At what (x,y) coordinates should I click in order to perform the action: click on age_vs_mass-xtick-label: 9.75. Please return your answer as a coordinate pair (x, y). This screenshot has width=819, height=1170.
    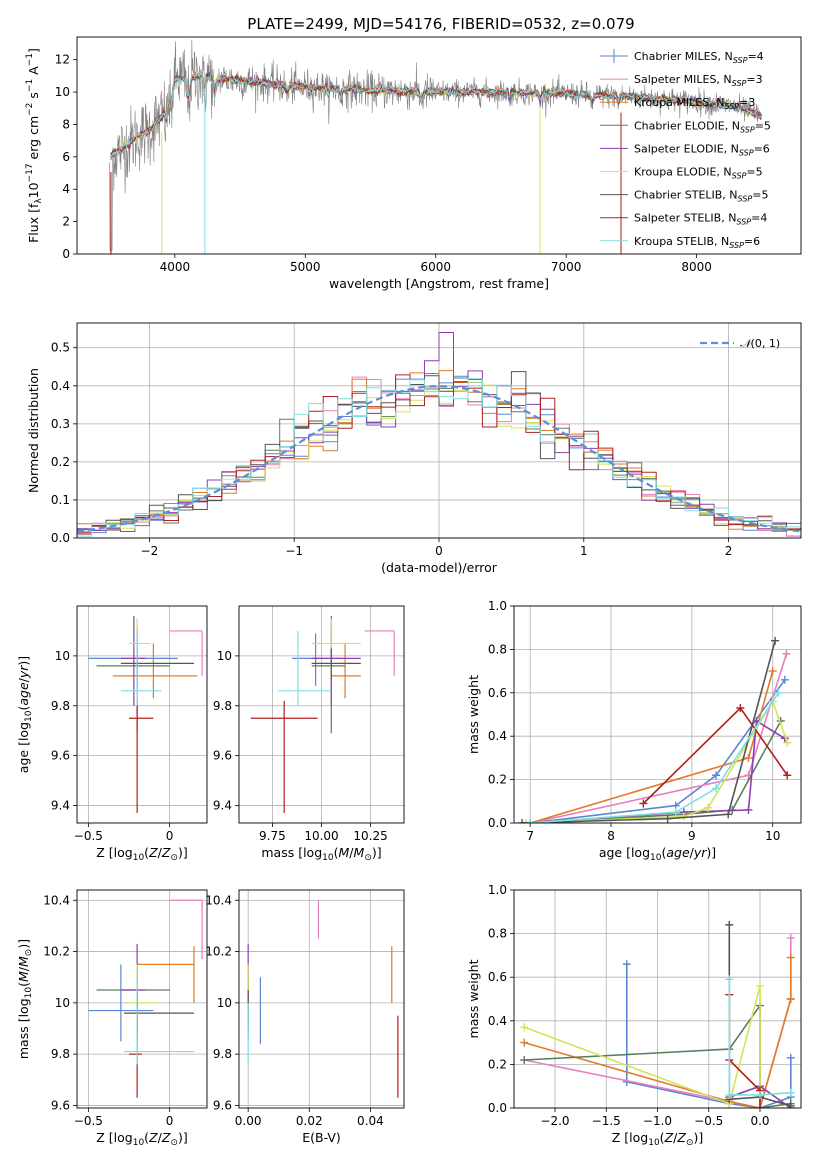
    Looking at the image, I should click on (272, 836).